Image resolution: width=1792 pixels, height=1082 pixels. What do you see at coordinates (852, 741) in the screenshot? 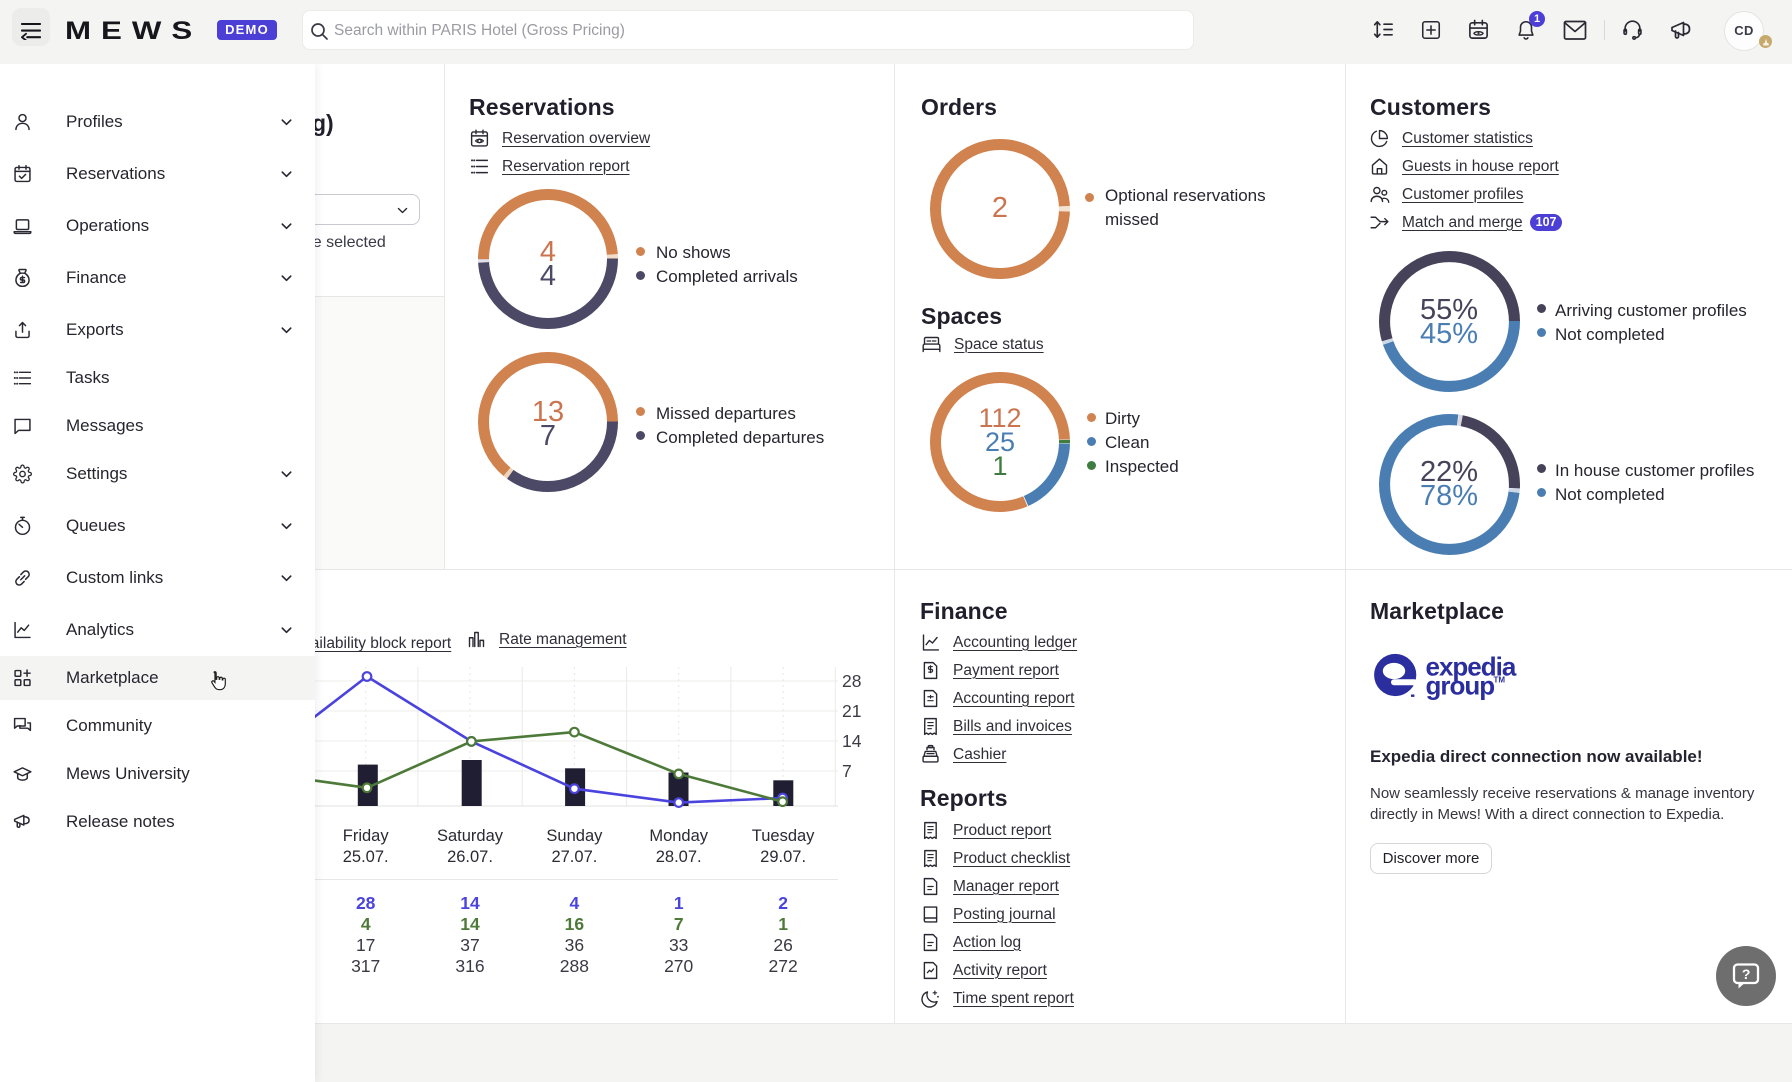
I see `svg-text: 14` at bounding box center [852, 741].